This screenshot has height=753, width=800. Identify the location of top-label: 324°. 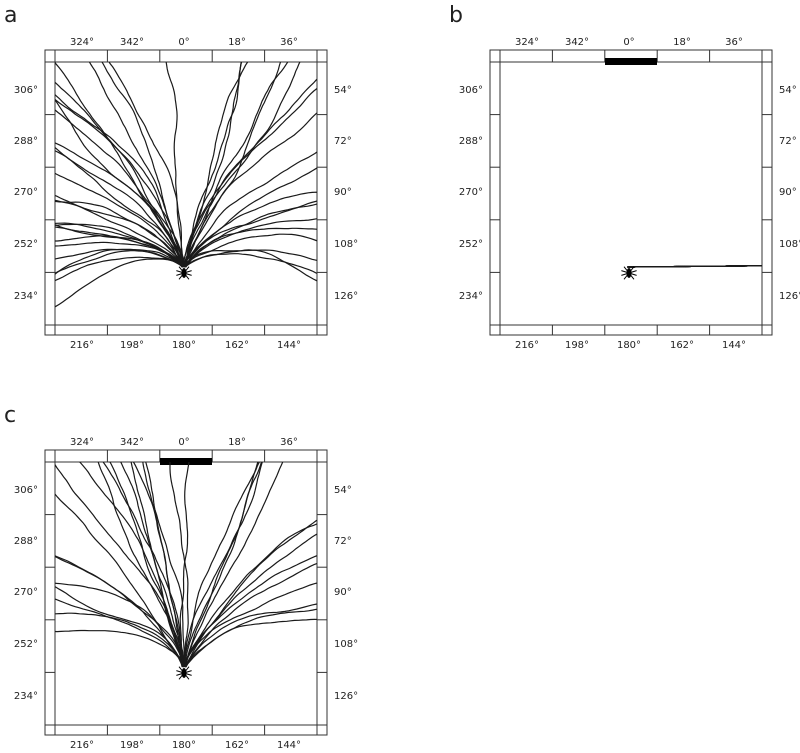
(82, 442).